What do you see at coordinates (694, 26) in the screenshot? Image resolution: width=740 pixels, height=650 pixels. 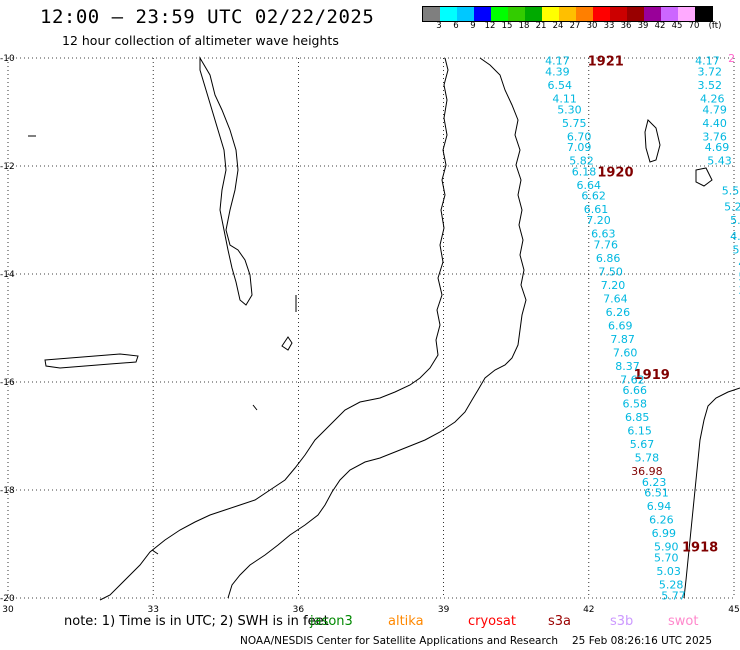 I see `color-scale-label: 70` at bounding box center [694, 26].